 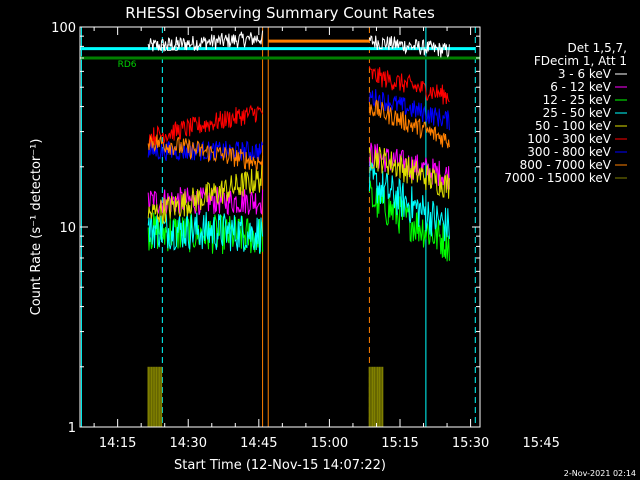 I want to click on series-3-6keV, so click(x=298, y=44).